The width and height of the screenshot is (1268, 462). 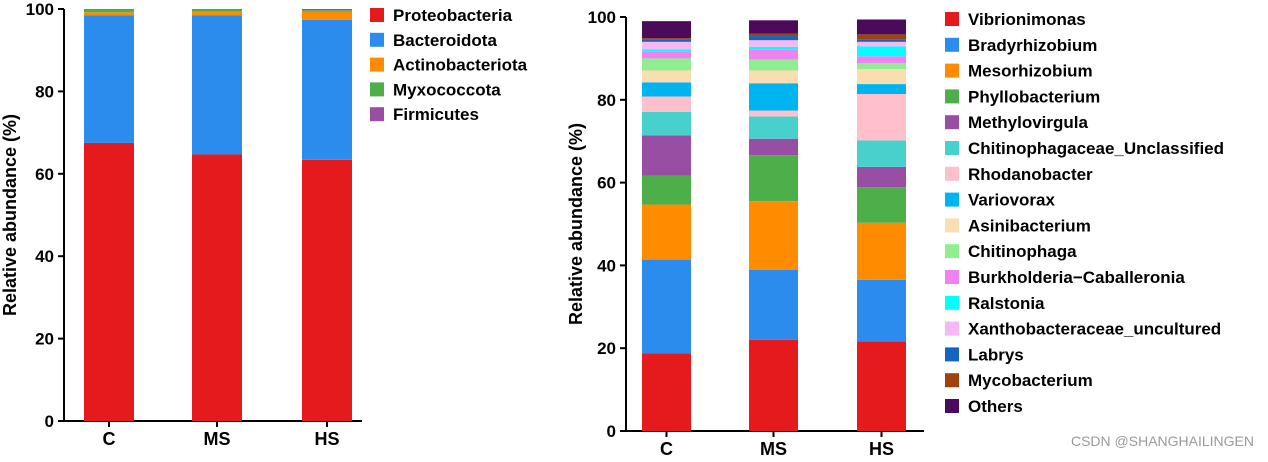 I want to click on legend-label: Bacteroidota, so click(x=445, y=40).